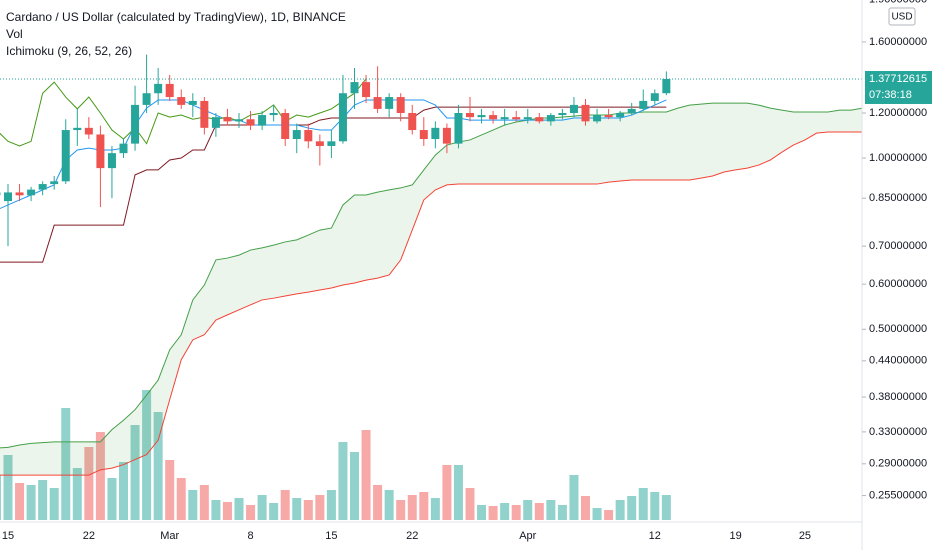 The image size is (932, 550). Describe the element at coordinates (898, 397) in the screenshot. I see `price-tick-label: 0.38000000` at that location.